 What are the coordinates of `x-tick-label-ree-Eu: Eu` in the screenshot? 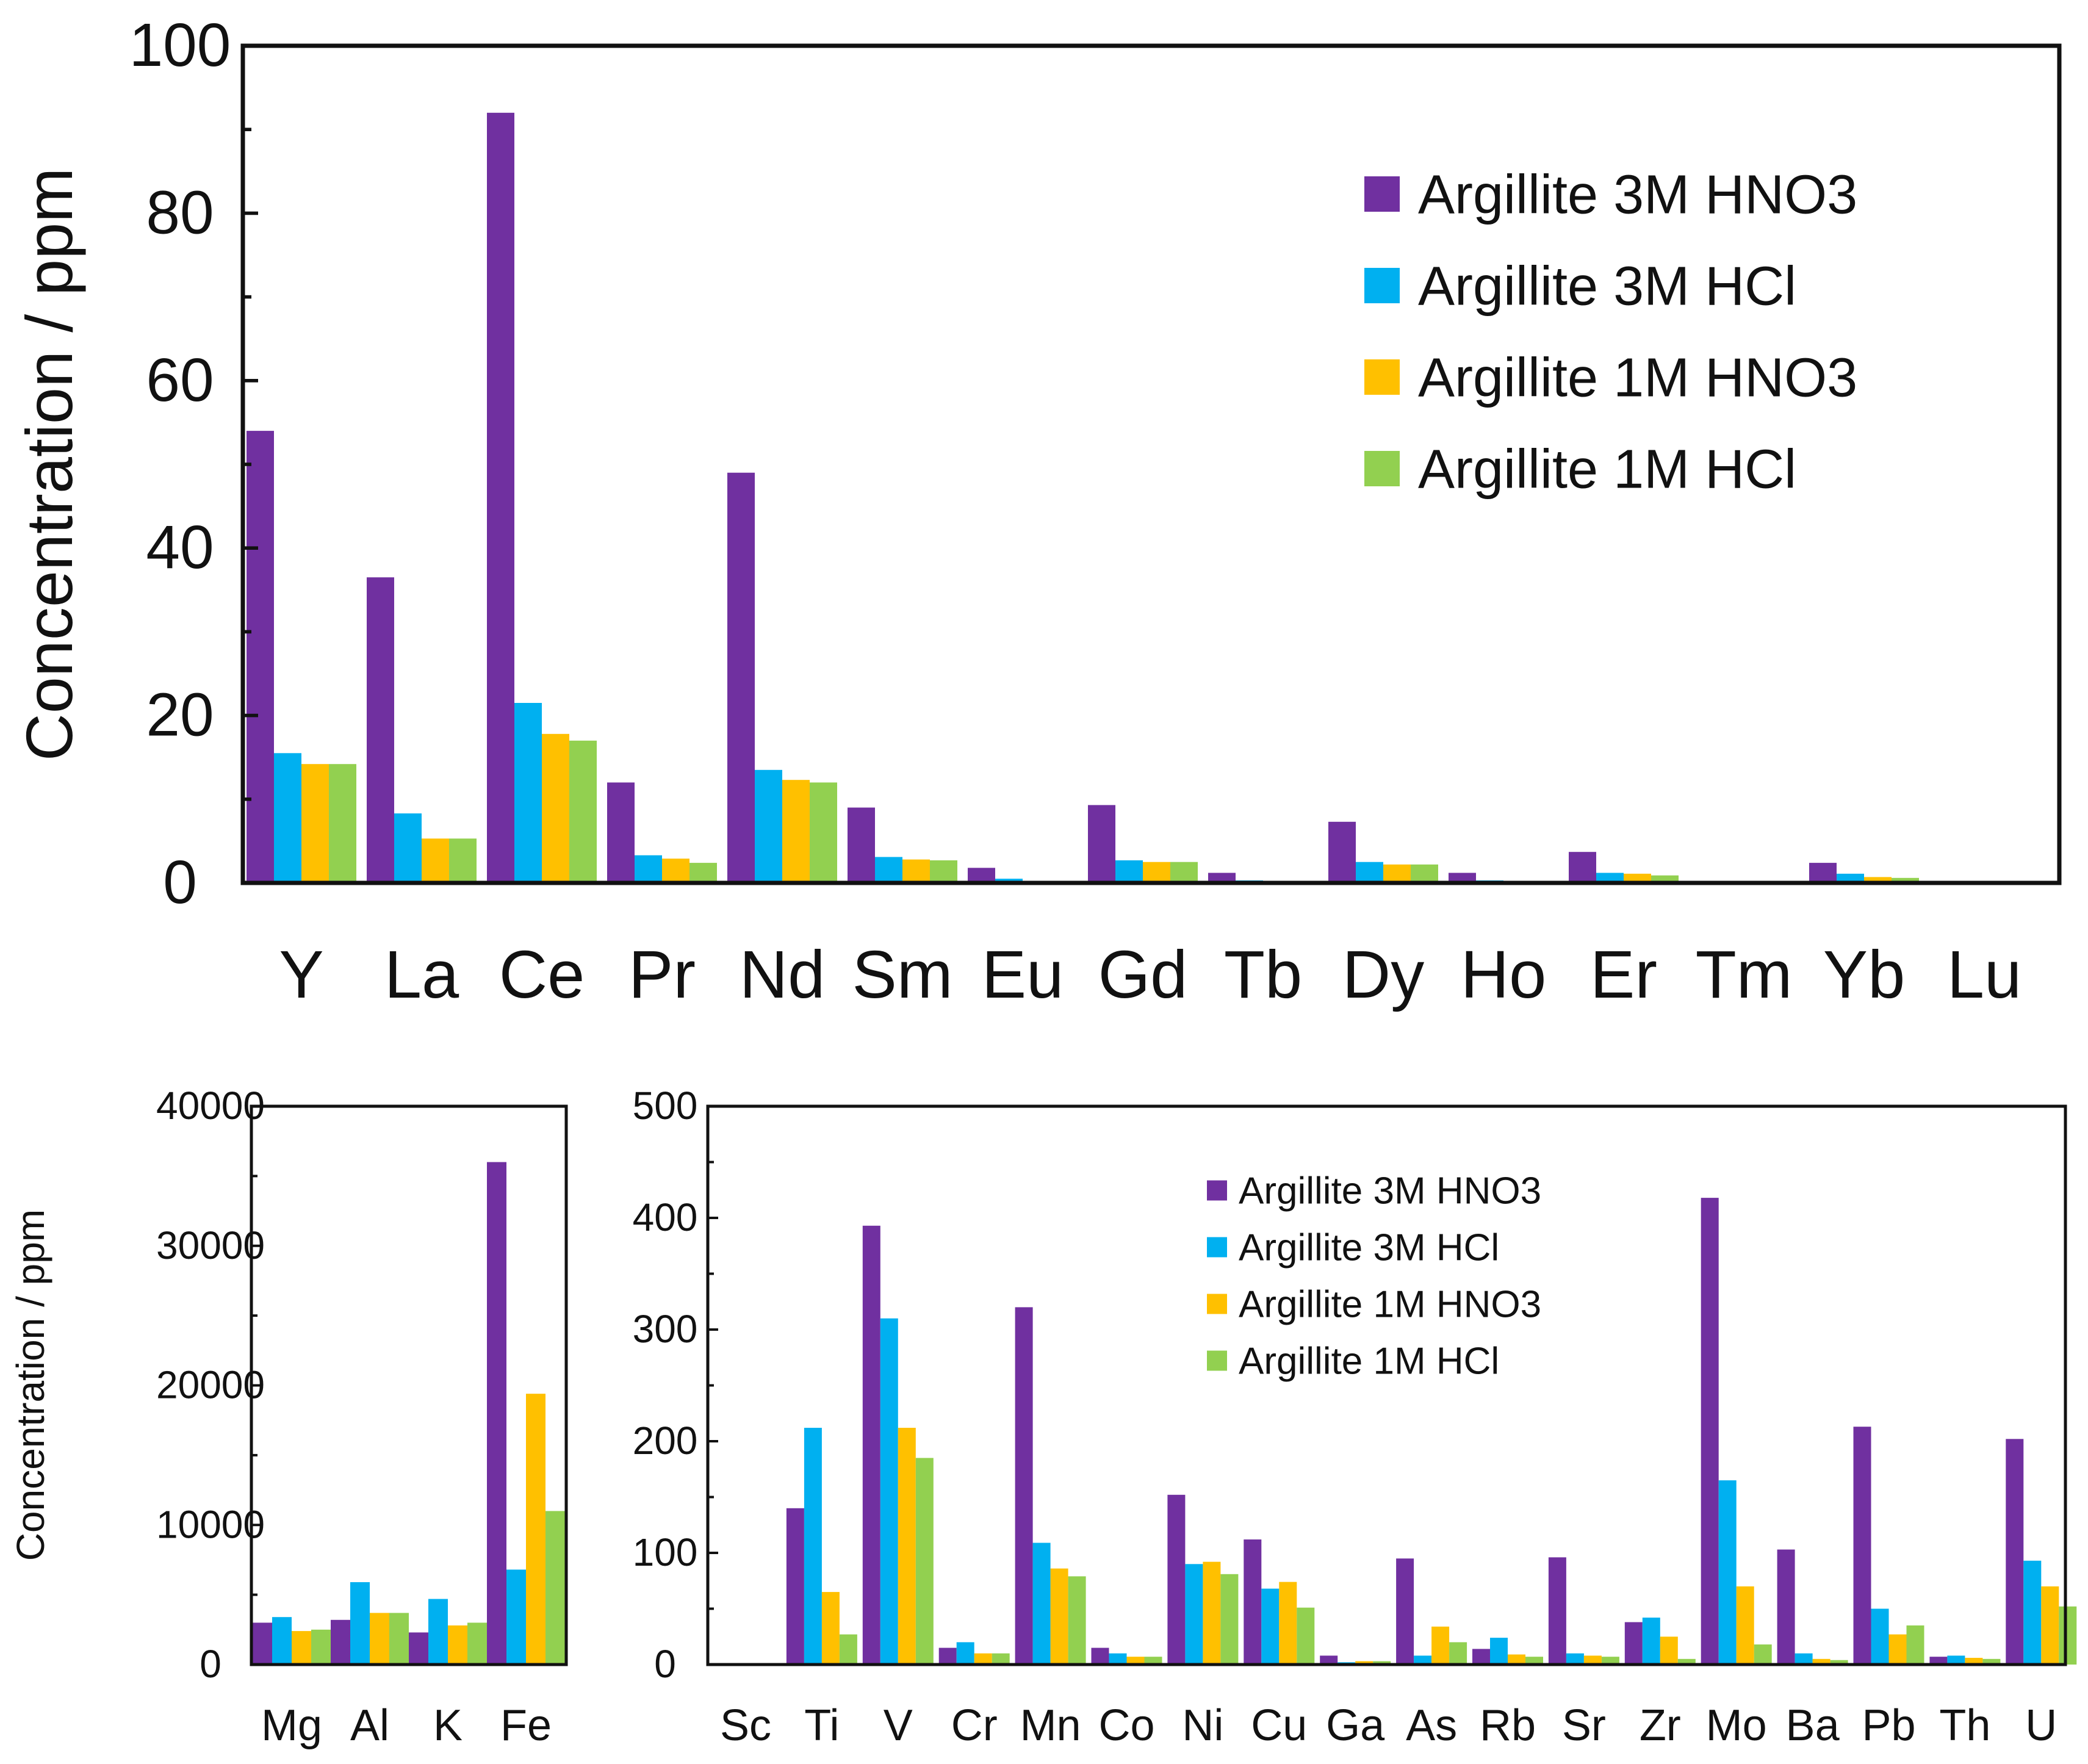 It's located at (1023, 974).